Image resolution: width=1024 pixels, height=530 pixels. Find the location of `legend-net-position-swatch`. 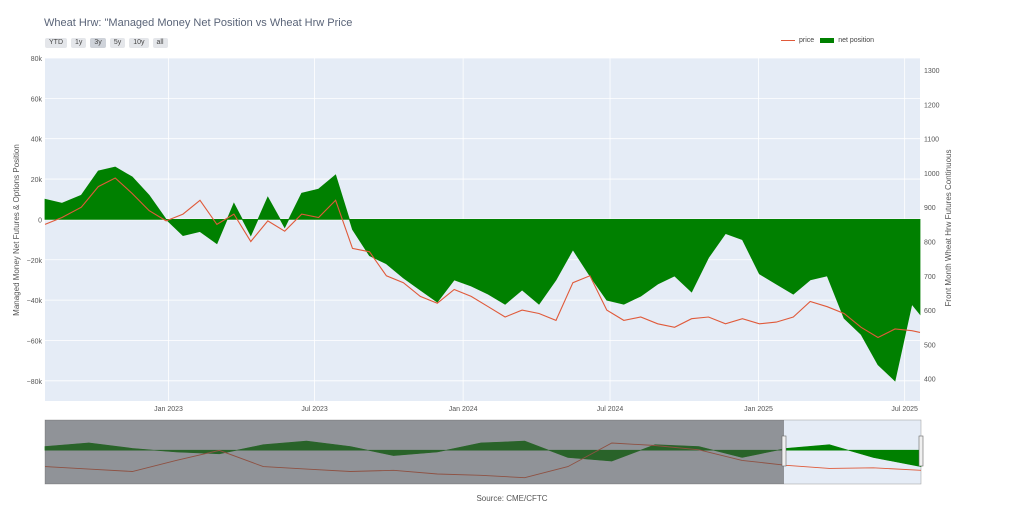

legend-net-position-swatch is located at coordinates (827, 40).